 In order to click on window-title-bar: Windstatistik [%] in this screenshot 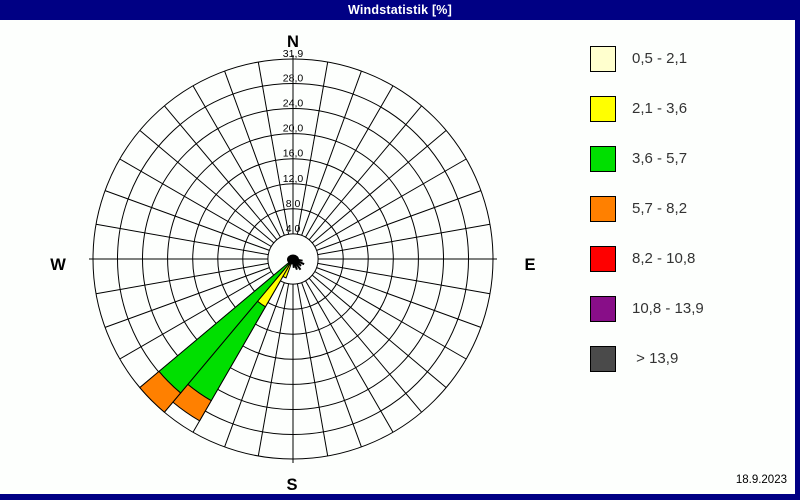, I will do `click(400, 10)`.